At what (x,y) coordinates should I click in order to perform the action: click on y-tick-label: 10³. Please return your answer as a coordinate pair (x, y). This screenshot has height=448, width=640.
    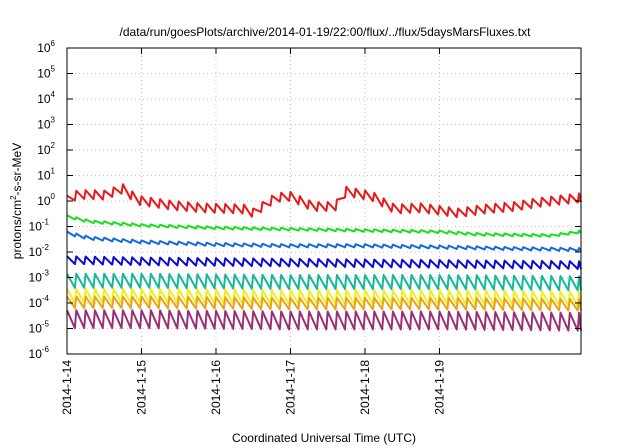
    Looking at the image, I should click on (46, 124).